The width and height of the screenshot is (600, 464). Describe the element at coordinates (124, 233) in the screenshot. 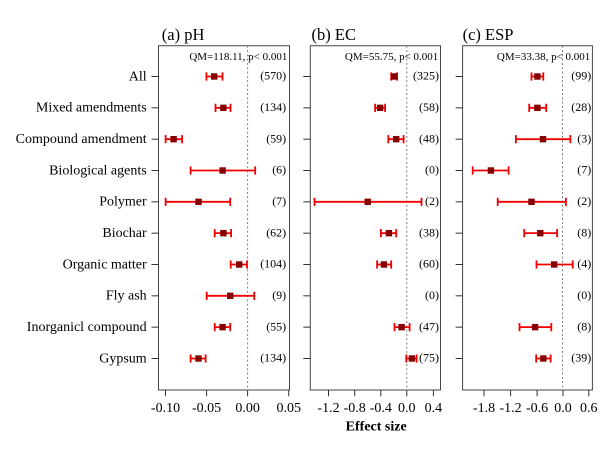

I see `svg-text: Biochar` at that location.